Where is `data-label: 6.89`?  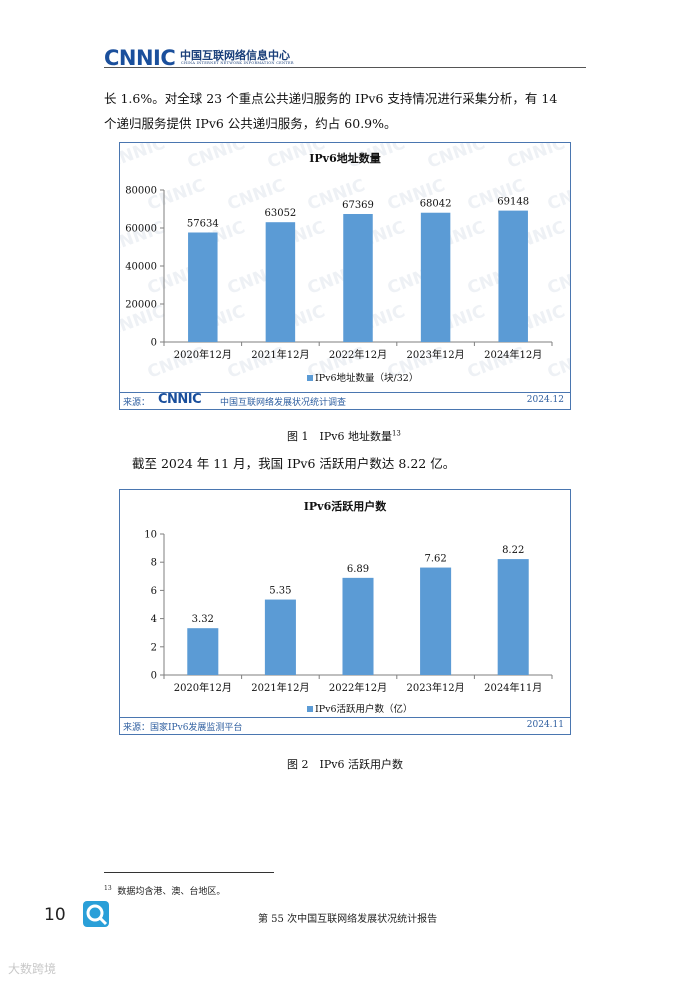 data-label: 6.89 is located at coordinates (358, 569).